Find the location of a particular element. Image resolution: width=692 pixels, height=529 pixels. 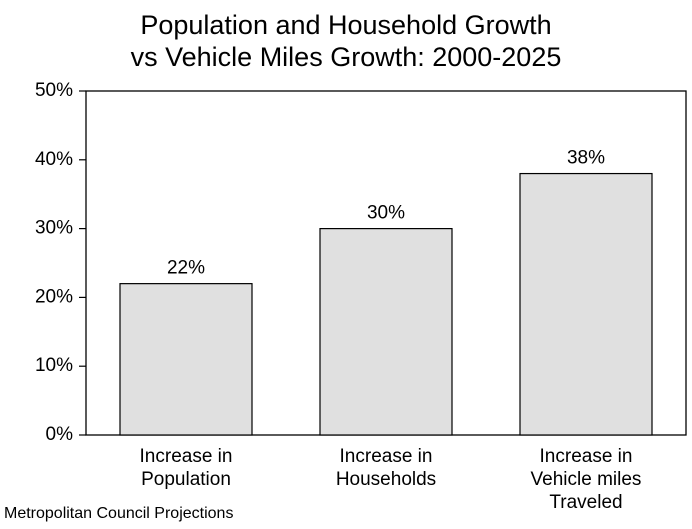

y-tick-label: 0% is located at coordinates (60, 434).